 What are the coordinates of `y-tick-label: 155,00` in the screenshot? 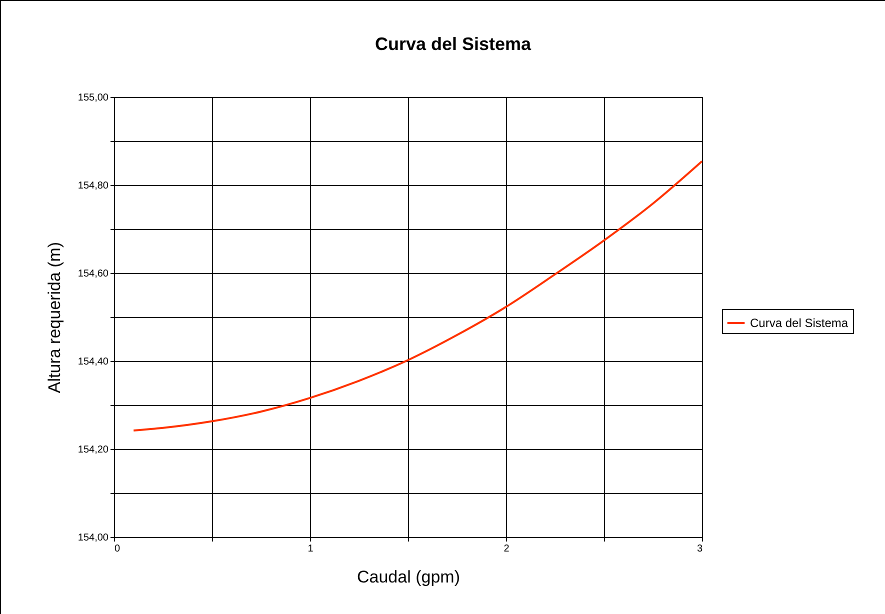 It's located at (93, 98).